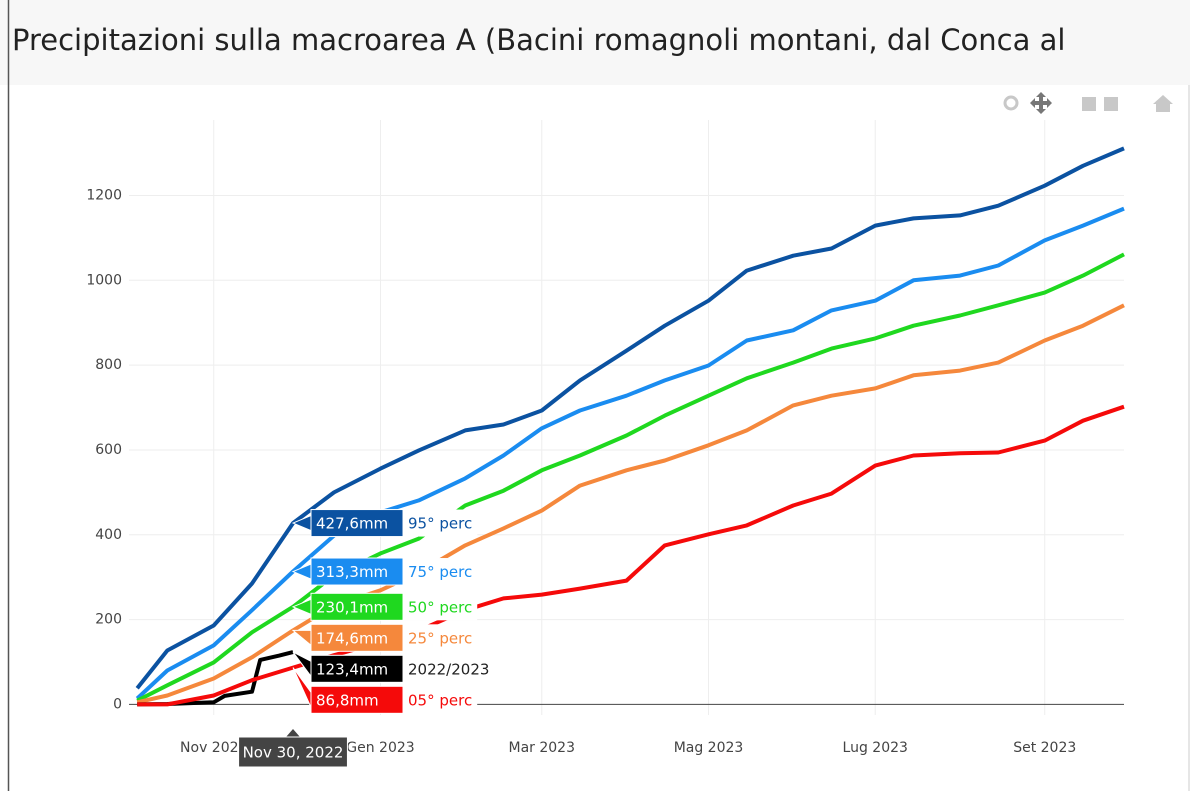  I want to click on y-tick-label: 0, so click(117, 704).